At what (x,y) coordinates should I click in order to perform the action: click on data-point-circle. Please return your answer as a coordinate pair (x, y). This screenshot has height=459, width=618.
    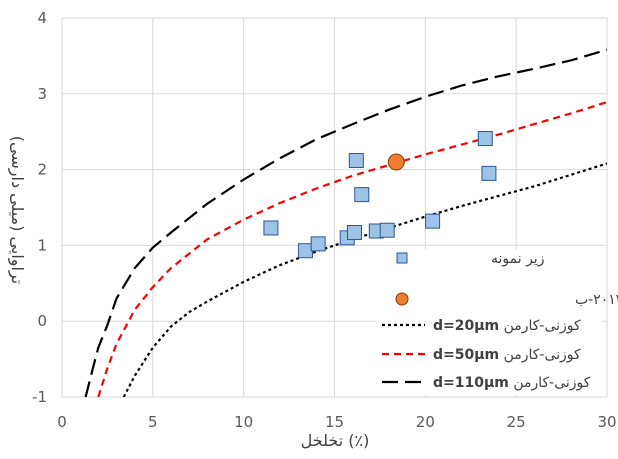
    Looking at the image, I should click on (396, 162).